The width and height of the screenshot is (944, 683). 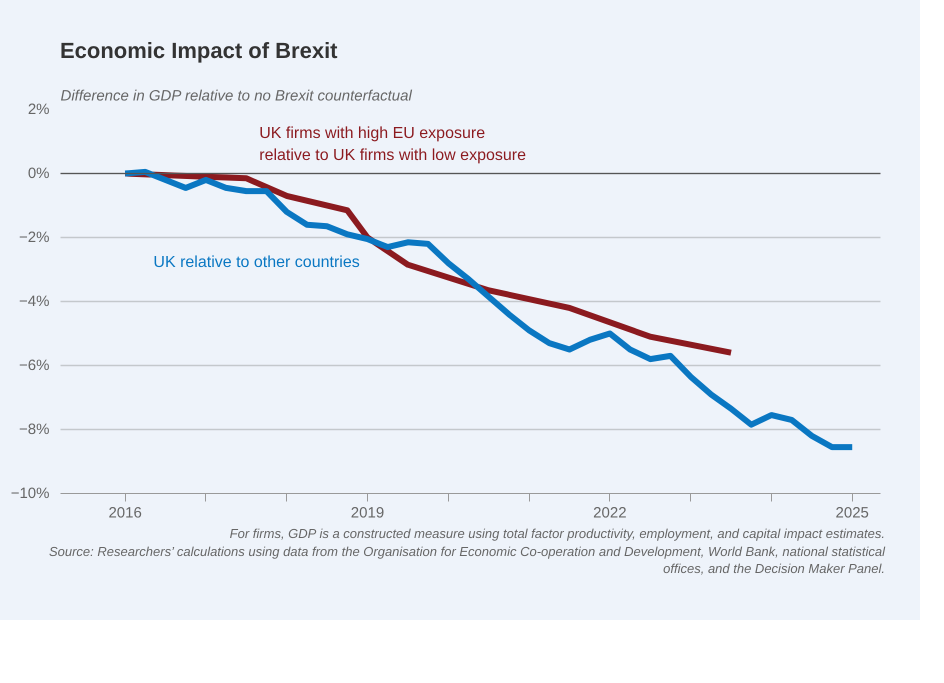 What do you see at coordinates (852, 513) in the screenshot?
I see `x-tick-label: 2025` at bounding box center [852, 513].